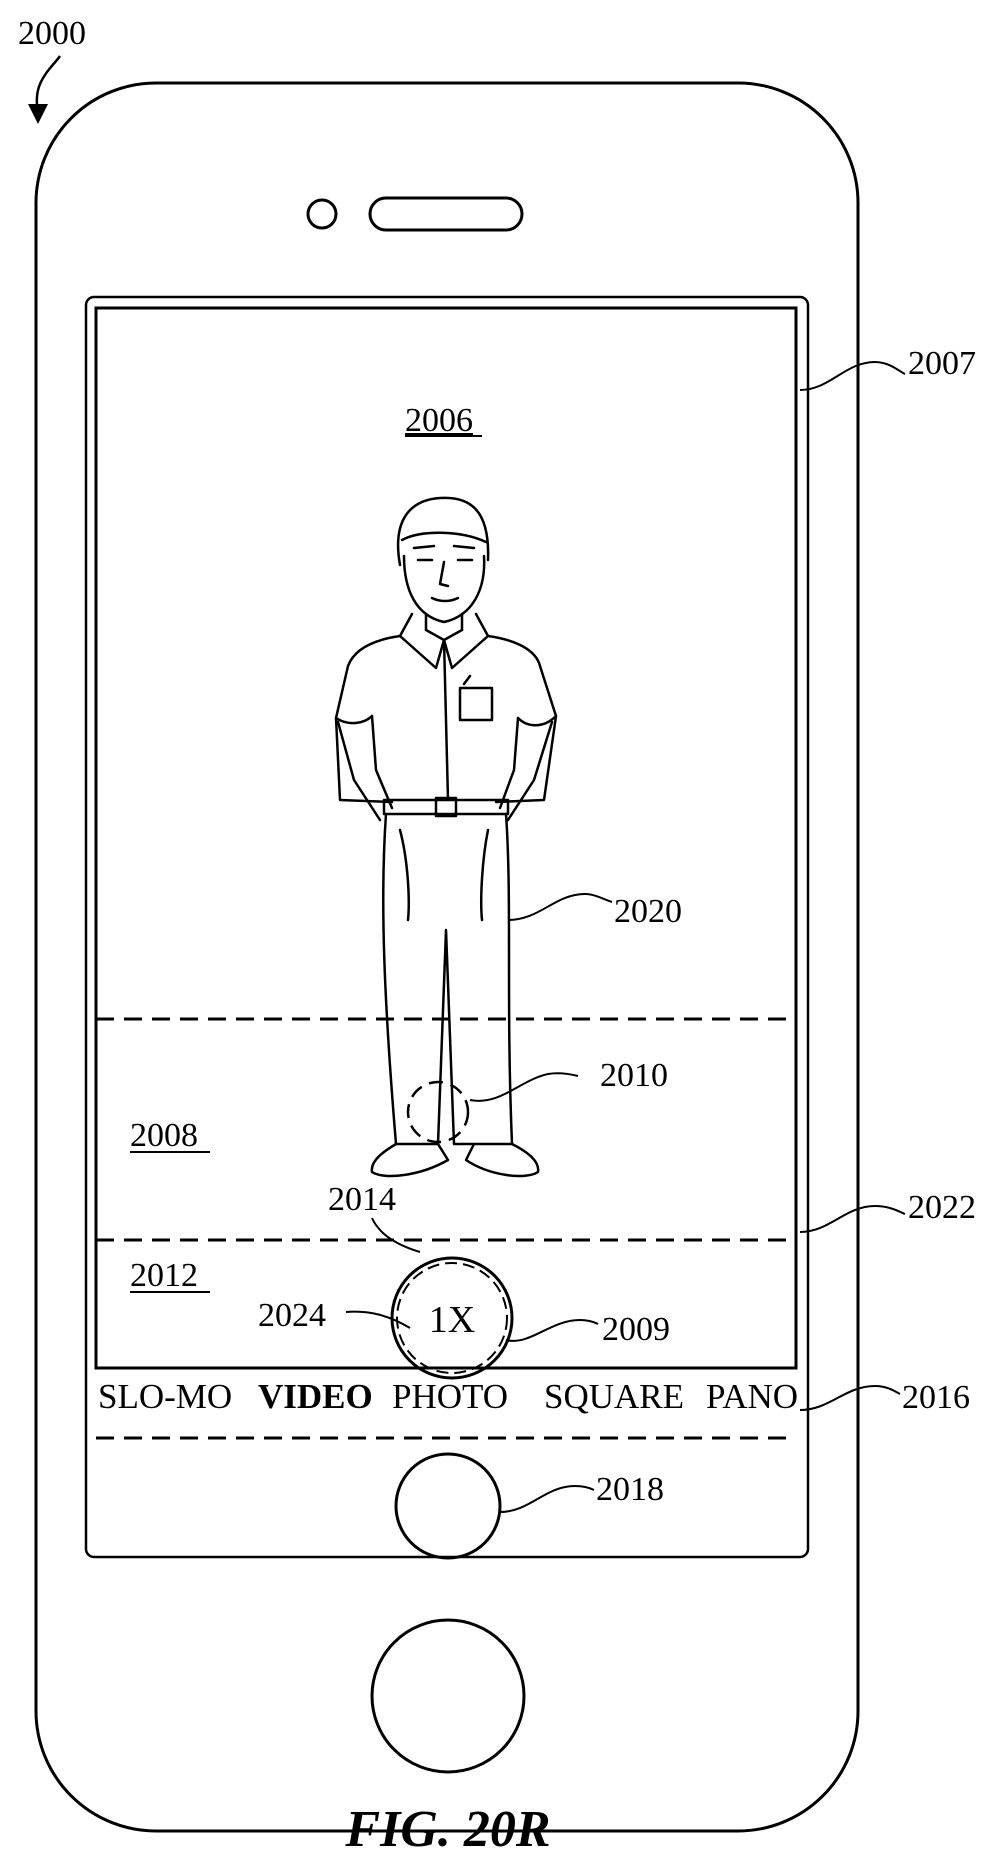 The image size is (1006, 1856). Describe the element at coordinates (614, 1396) in the screenshot. I see `mode-square: SQUARE` at that location.